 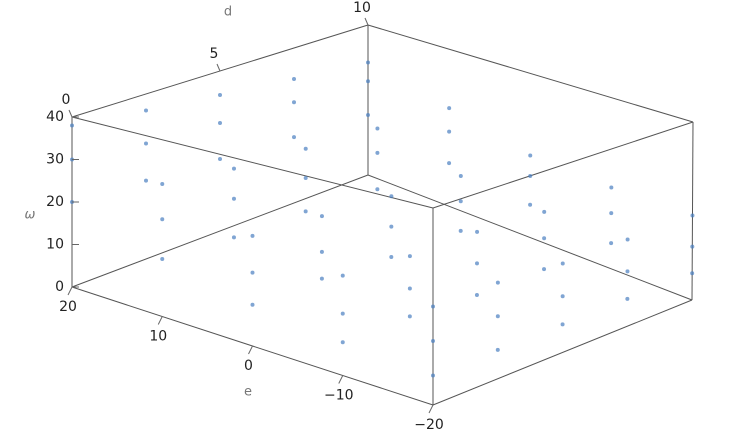 What do you see at coordinates (59, 287) in the screenshot?
I see `z-tick-label: 0` at bounding box center [59, 287].